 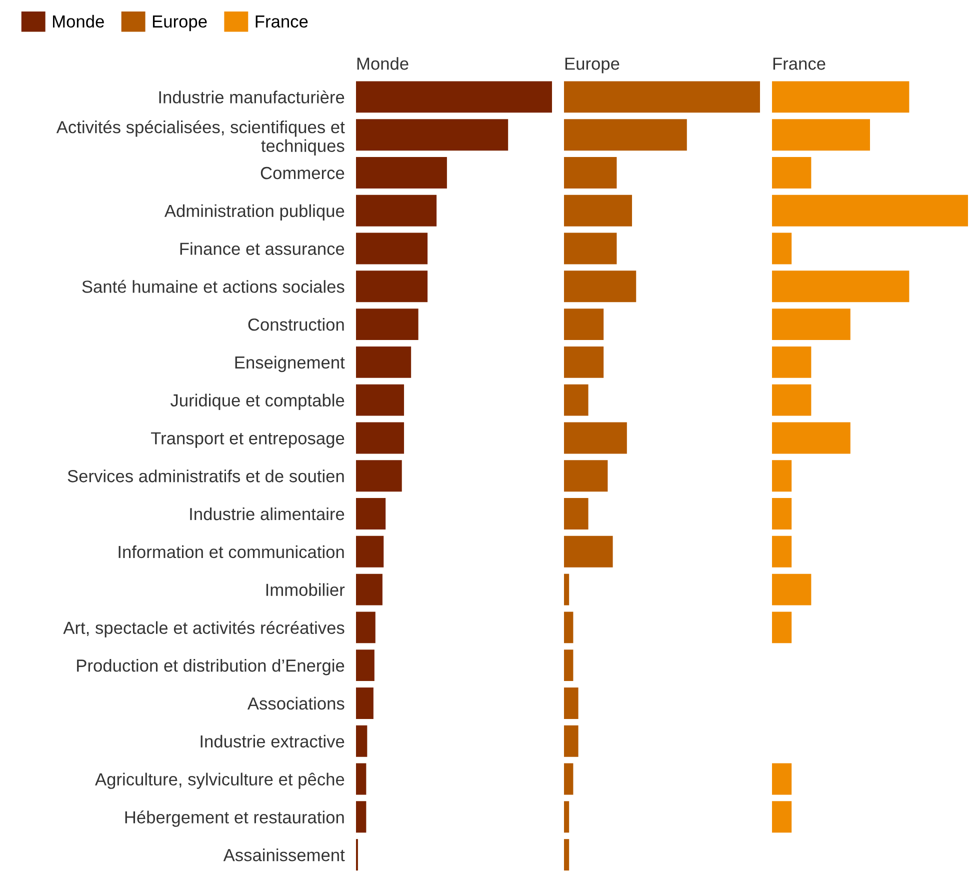 I want to click on y-tick-label: Activités spécialisées, scientifiques et techniques, so click(x=200, y=138).